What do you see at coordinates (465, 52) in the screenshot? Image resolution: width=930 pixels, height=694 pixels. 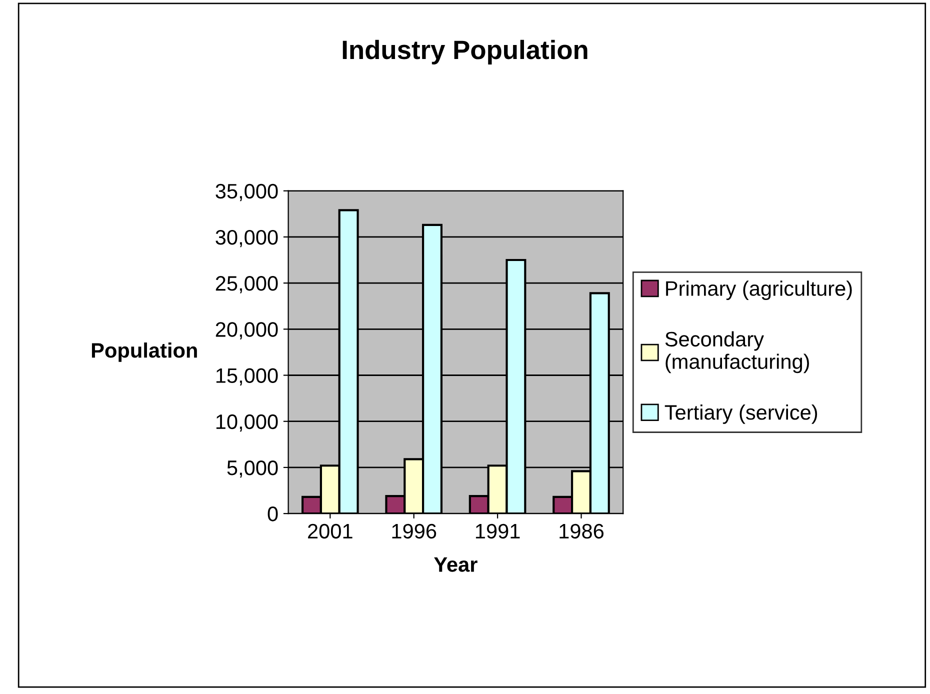 I see `chart-title: Industry Population` at bounding box center [465, 52].